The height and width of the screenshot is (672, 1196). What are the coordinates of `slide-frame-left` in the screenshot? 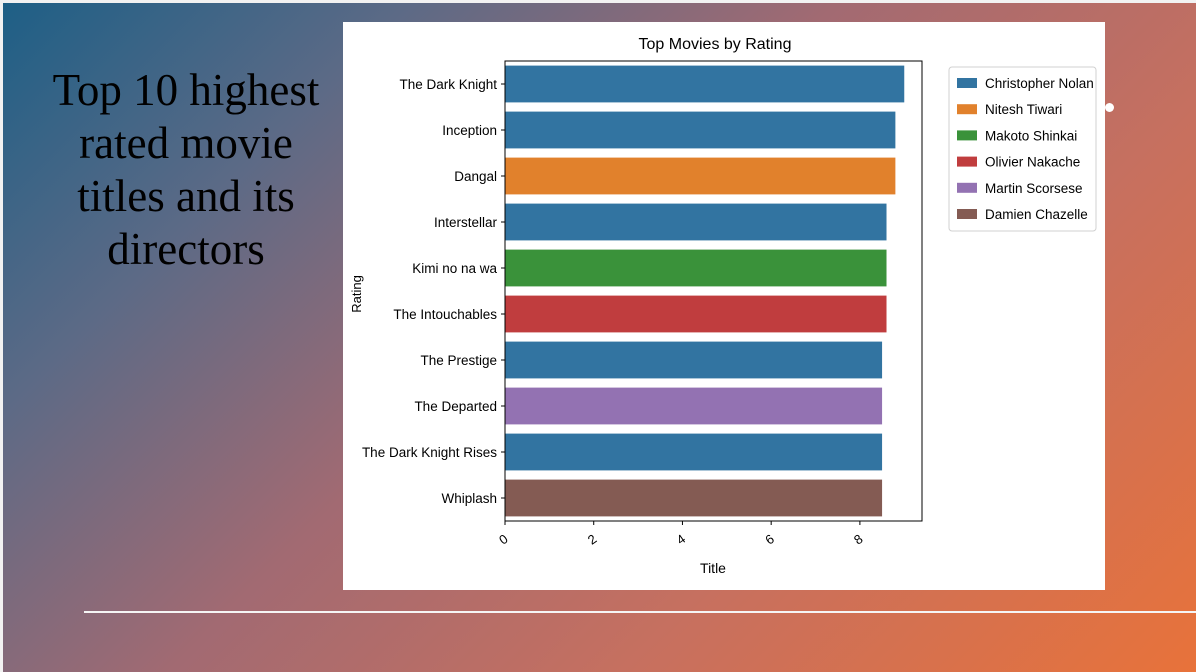 It's located at (1, 336).